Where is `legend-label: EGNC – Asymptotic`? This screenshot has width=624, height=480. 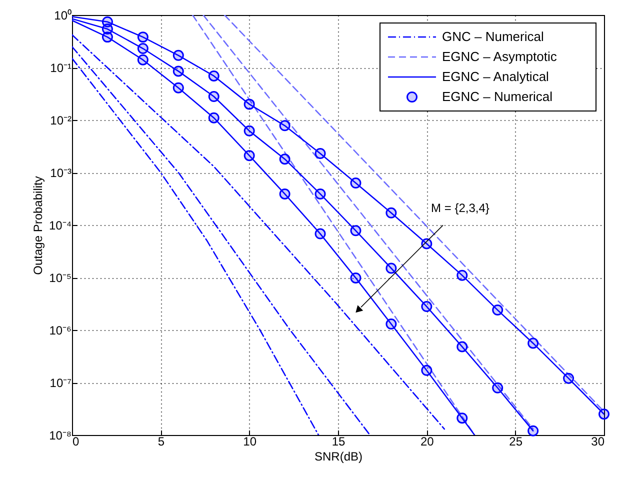 legend-label: EGNC – Asymptotic is located at coordinates (500, 56).